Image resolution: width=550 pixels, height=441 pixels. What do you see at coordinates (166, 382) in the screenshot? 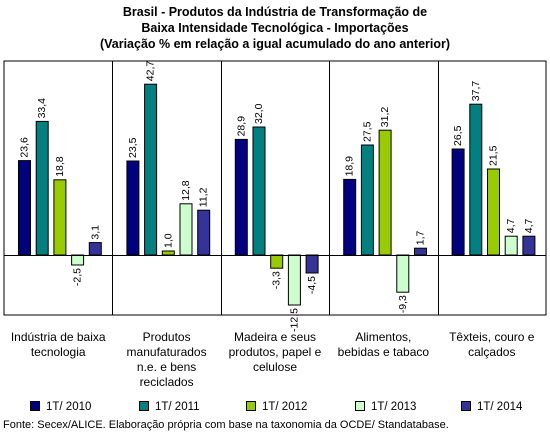
I see `category-label-line: reciclados` at bounding box center [166, 382].